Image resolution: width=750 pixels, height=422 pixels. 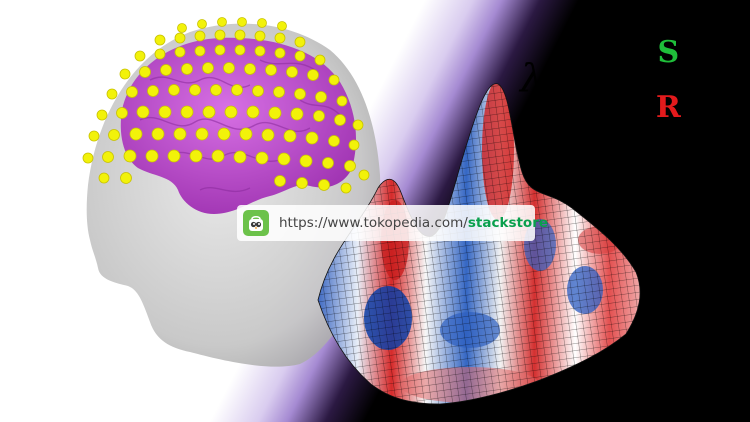 What do you see at coordinates (668, 52) in the screenshot?
I see `matrix-s: S` at bounding box center [668, 52].